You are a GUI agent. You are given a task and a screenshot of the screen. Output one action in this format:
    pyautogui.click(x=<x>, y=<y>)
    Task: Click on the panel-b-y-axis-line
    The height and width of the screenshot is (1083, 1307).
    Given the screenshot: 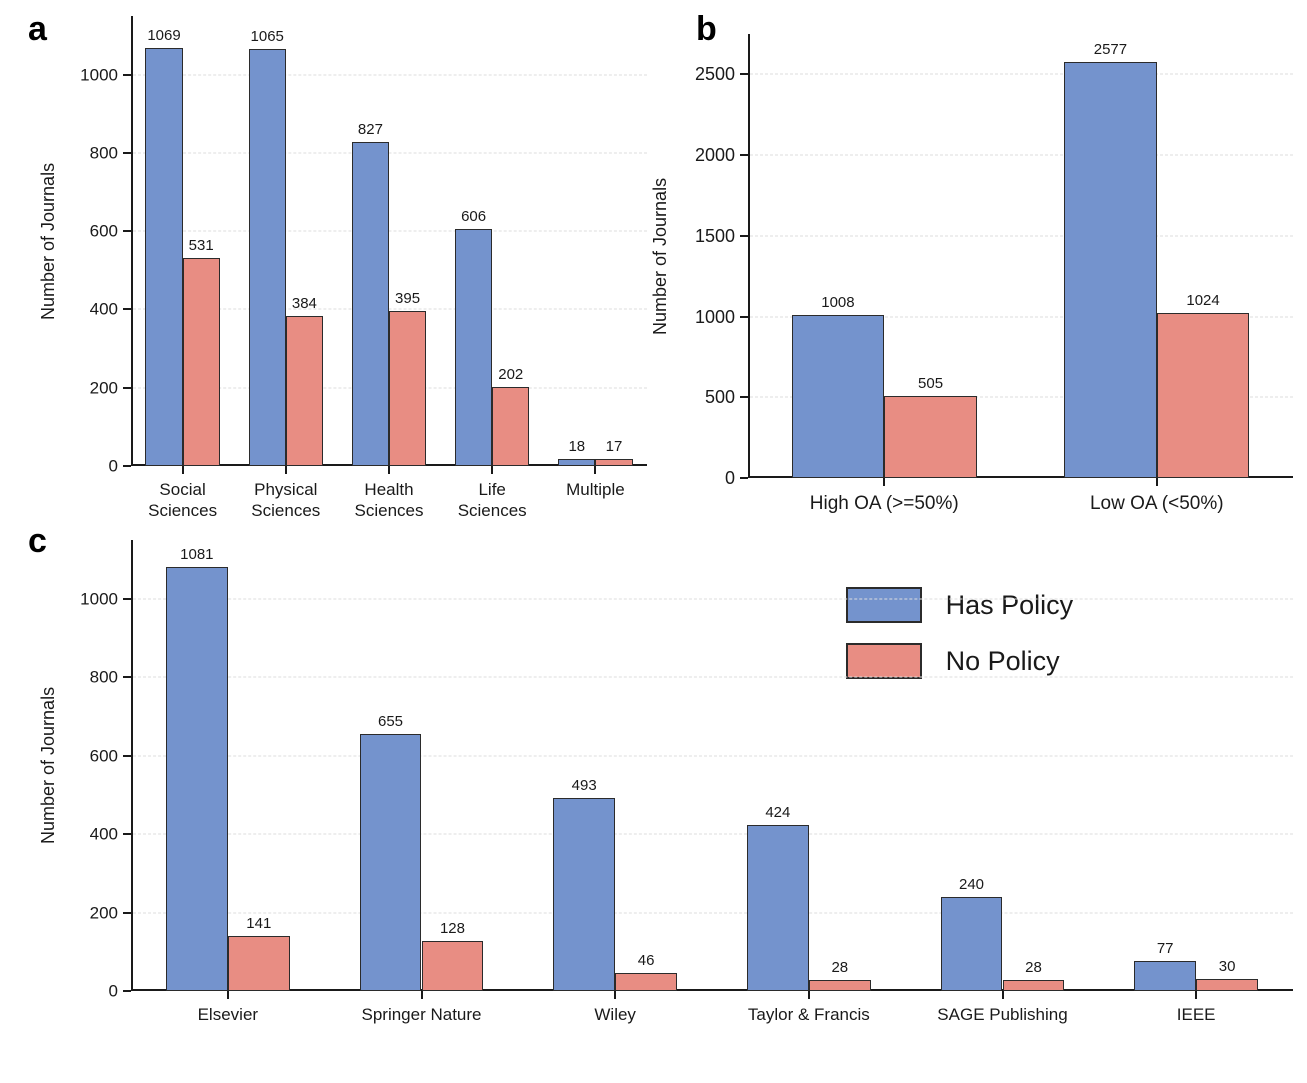 What is the action you would take?
    pyautogui.click(x=749, y=256)
    